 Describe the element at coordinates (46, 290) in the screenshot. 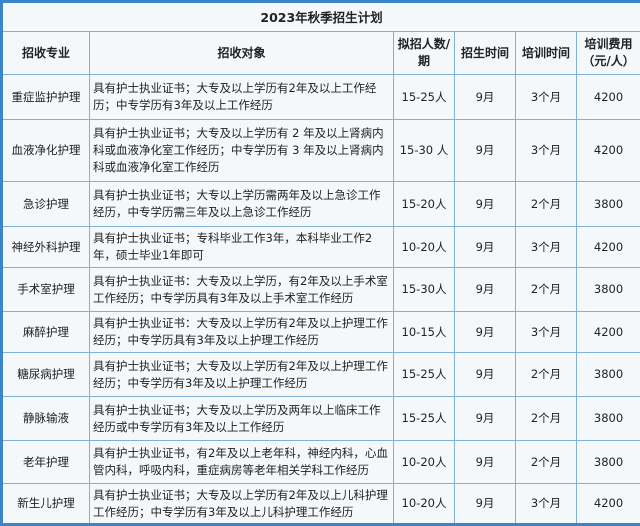

I see `cell-major: 手术室护理` at that location.